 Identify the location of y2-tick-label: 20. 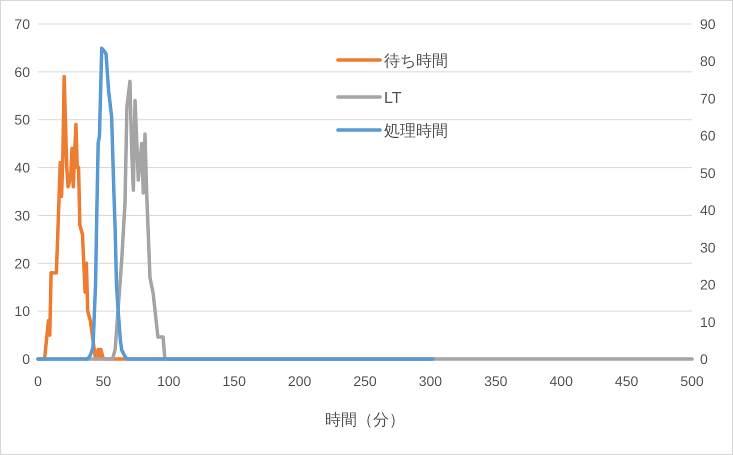
(708, 284).